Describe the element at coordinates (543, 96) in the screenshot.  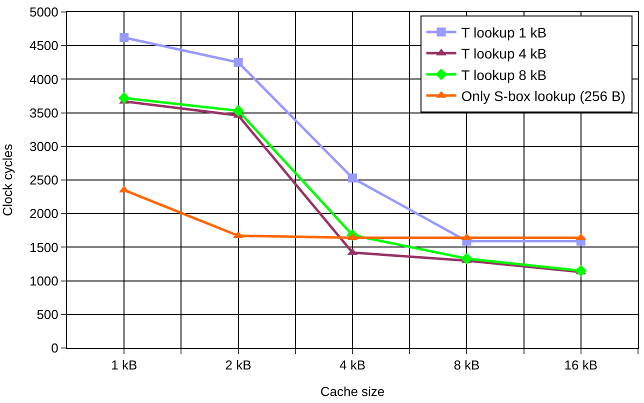
I see `legend-label: Only S-box lookup (256 B)` at that location.